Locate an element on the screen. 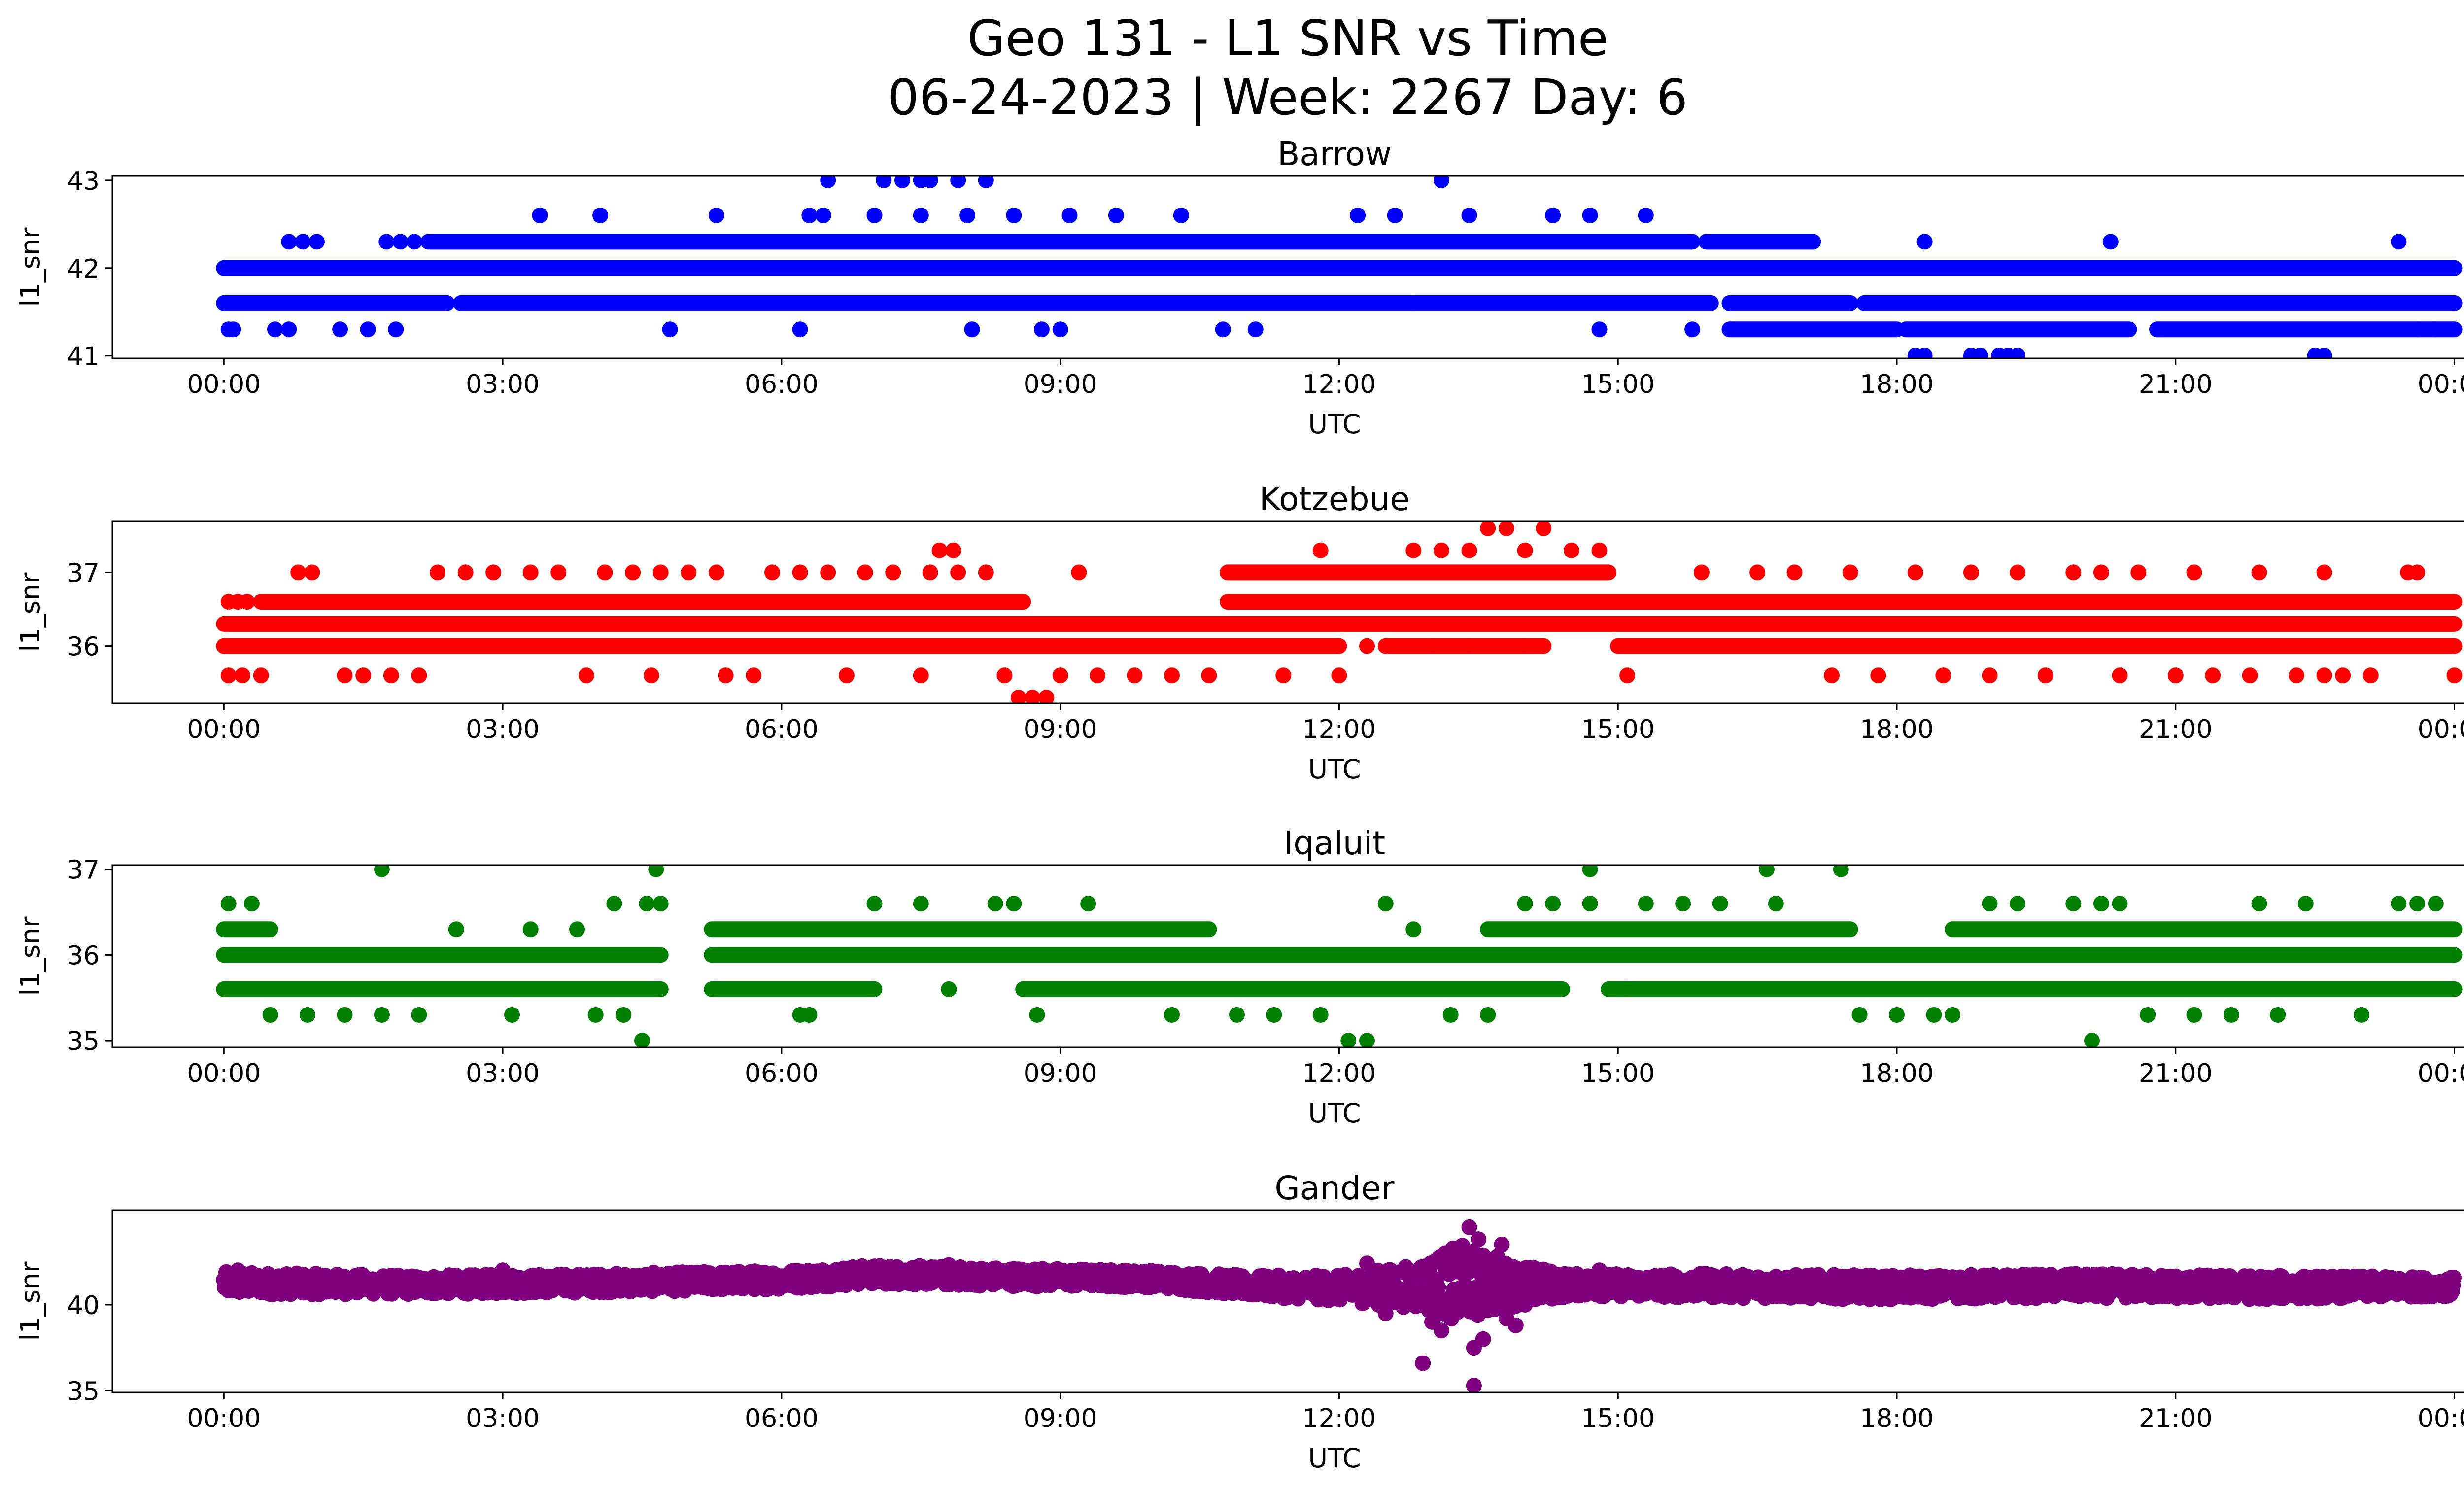 The image size is (2464, 1495). x-axis-label-iqaluit: UTC is located at coordinates (1334, 1113).